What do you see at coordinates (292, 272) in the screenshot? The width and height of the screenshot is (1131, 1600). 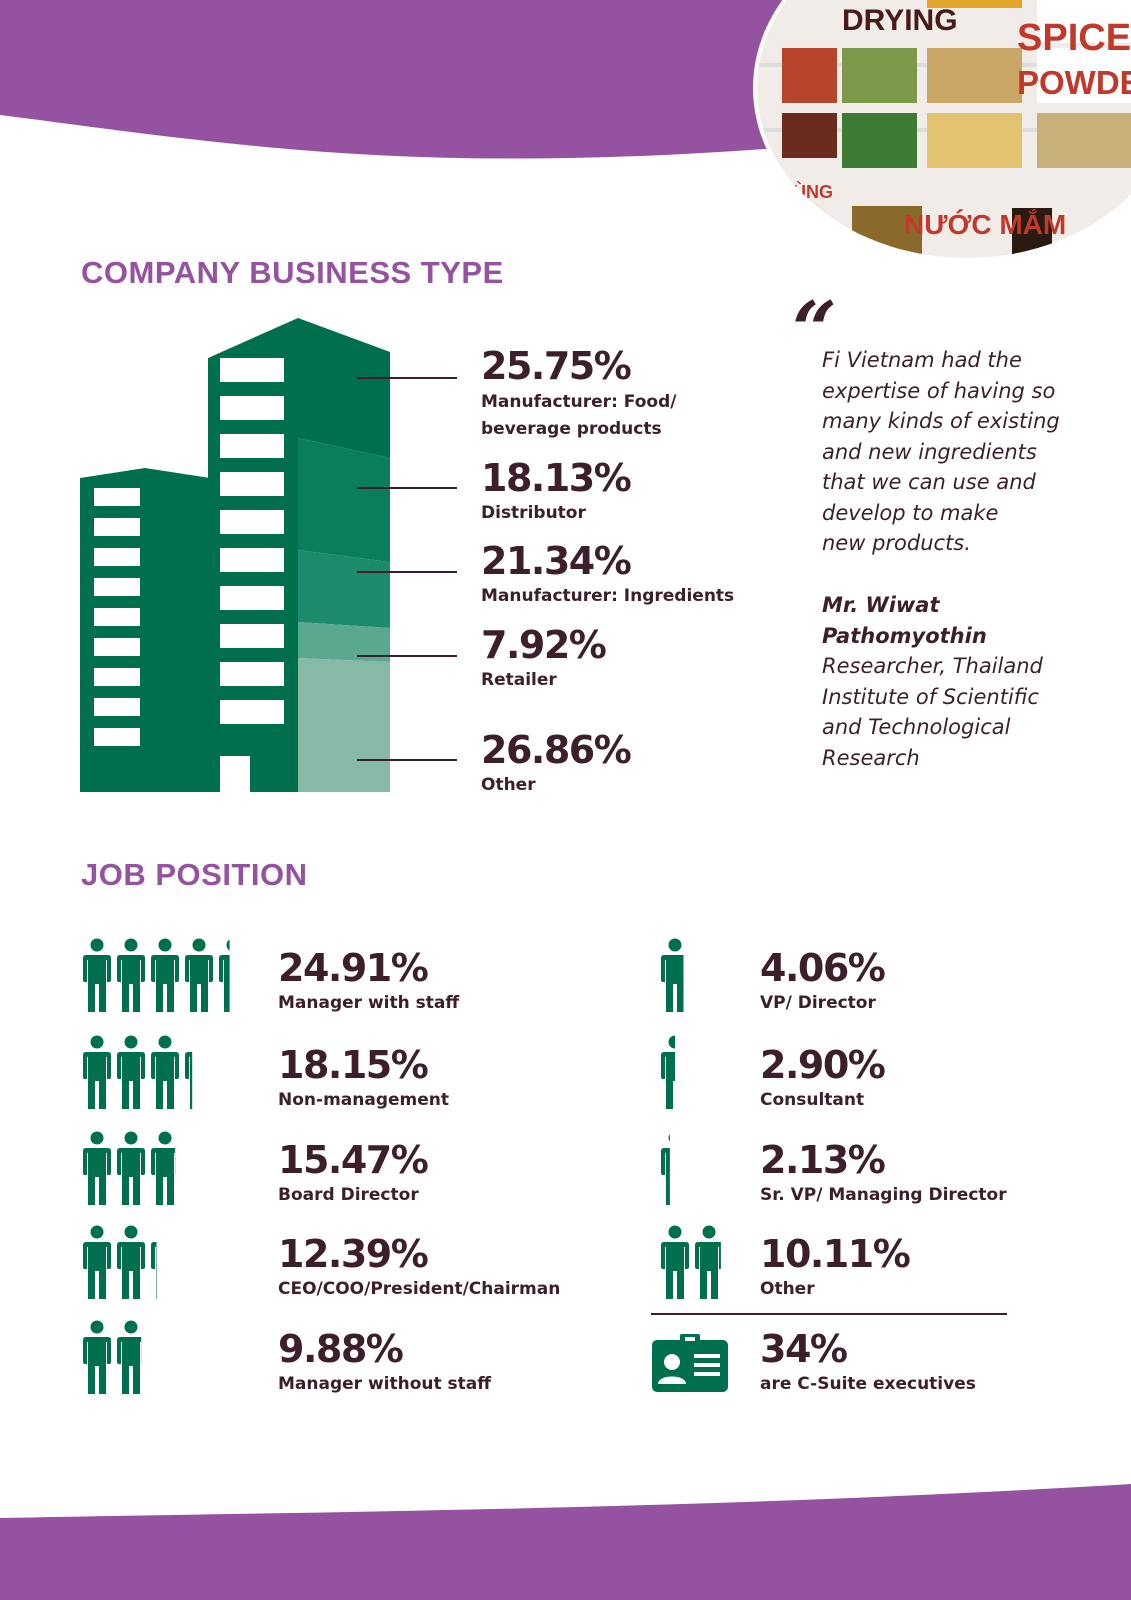 I see `business-type-title: COMPANY BUSINESS TYPE` at bounding box center [292, 272].